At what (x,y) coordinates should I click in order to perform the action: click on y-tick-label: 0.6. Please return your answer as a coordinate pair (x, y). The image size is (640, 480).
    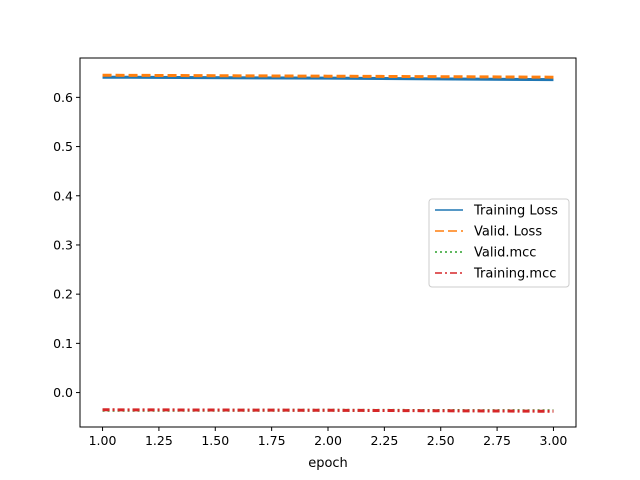
    Looking at the image, I should click on (63, 97).